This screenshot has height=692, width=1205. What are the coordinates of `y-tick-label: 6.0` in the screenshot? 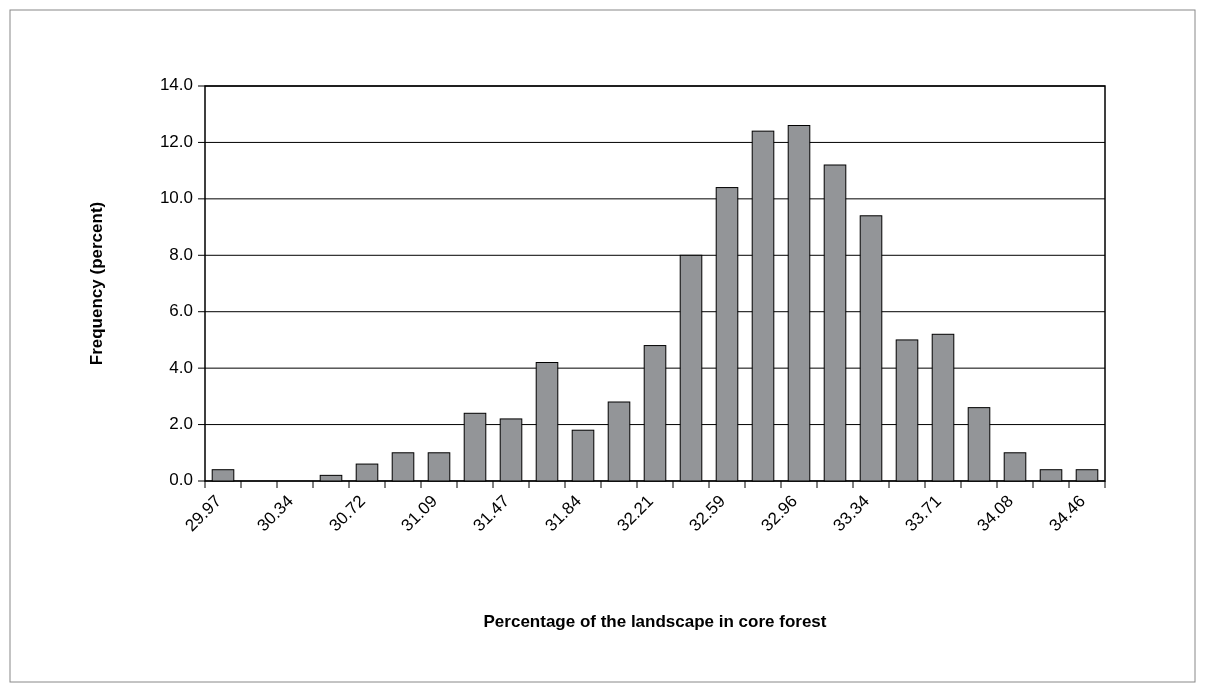 It's located at (181, 311).